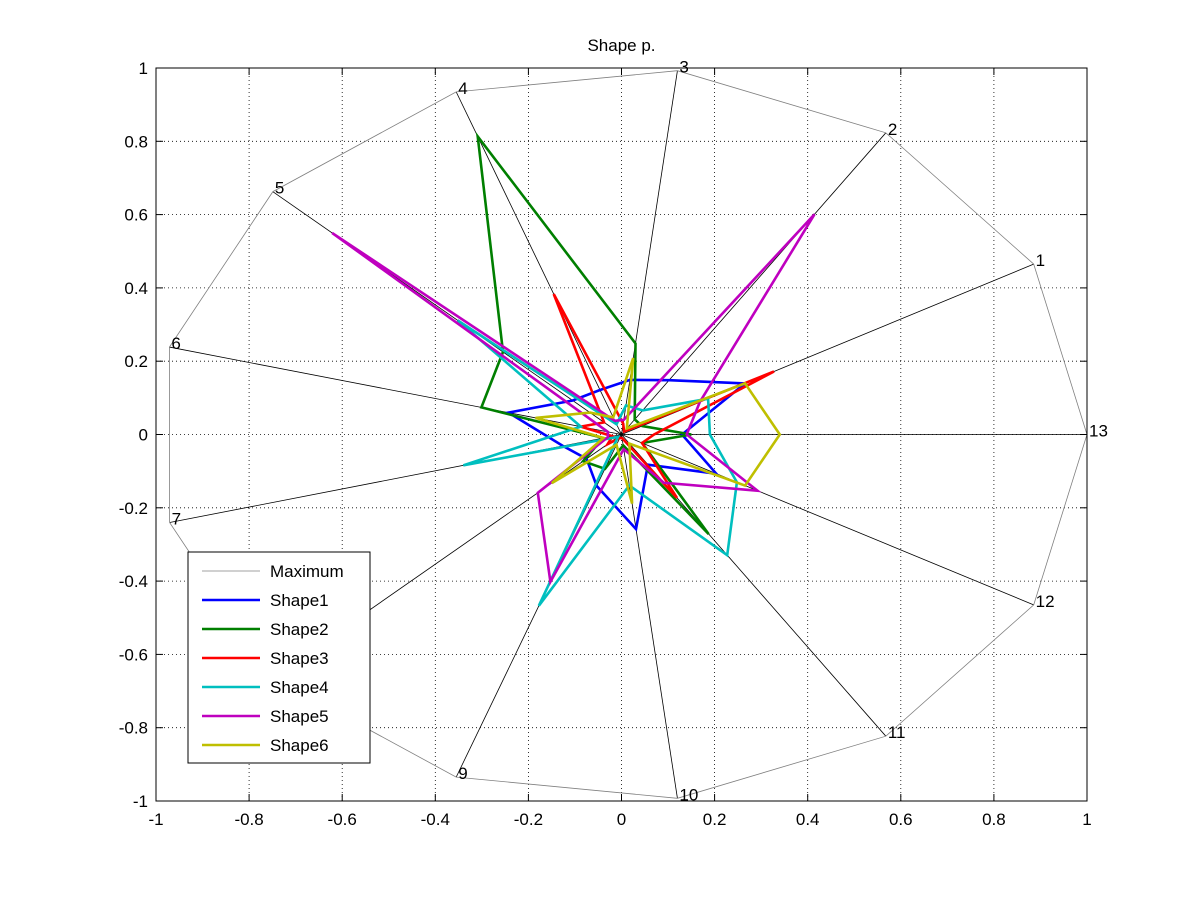 The width and height of the screenshot is (1201, 901). I want to click on x-tick-label: -0.2, so click(528, 819).